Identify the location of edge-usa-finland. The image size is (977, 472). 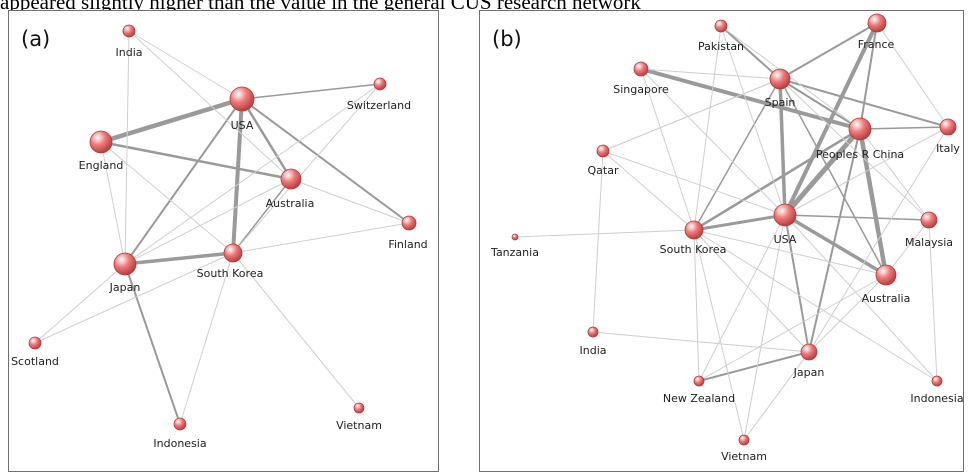
(325, 161).